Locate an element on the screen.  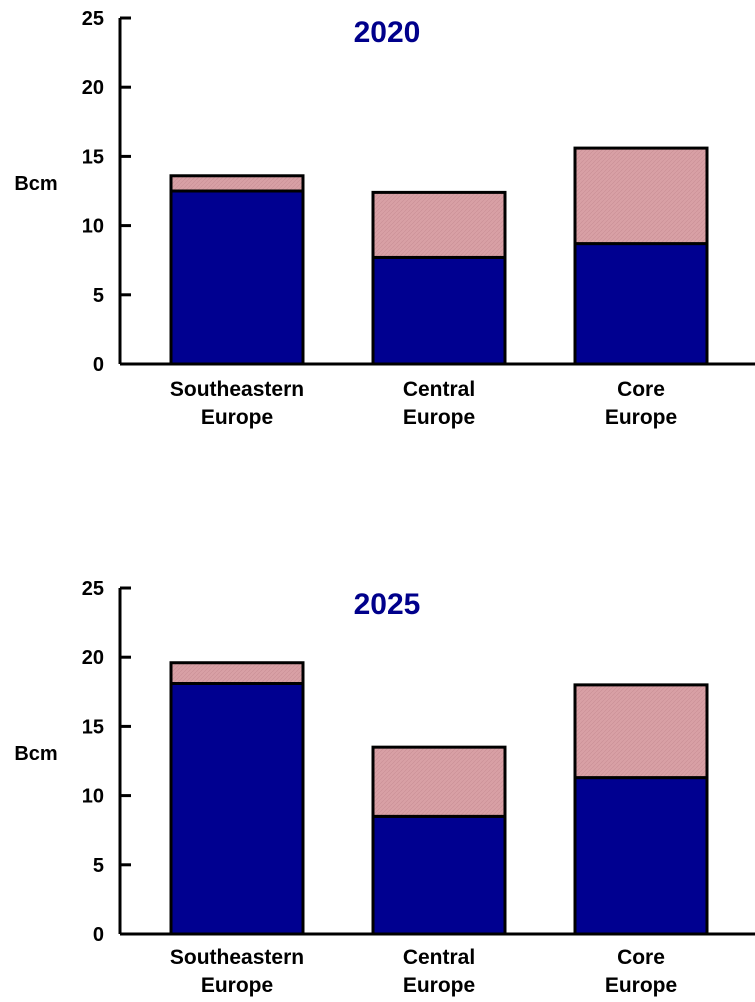
x-tick-label-2020-2-line1: Core is located at coordinates (641, 389).